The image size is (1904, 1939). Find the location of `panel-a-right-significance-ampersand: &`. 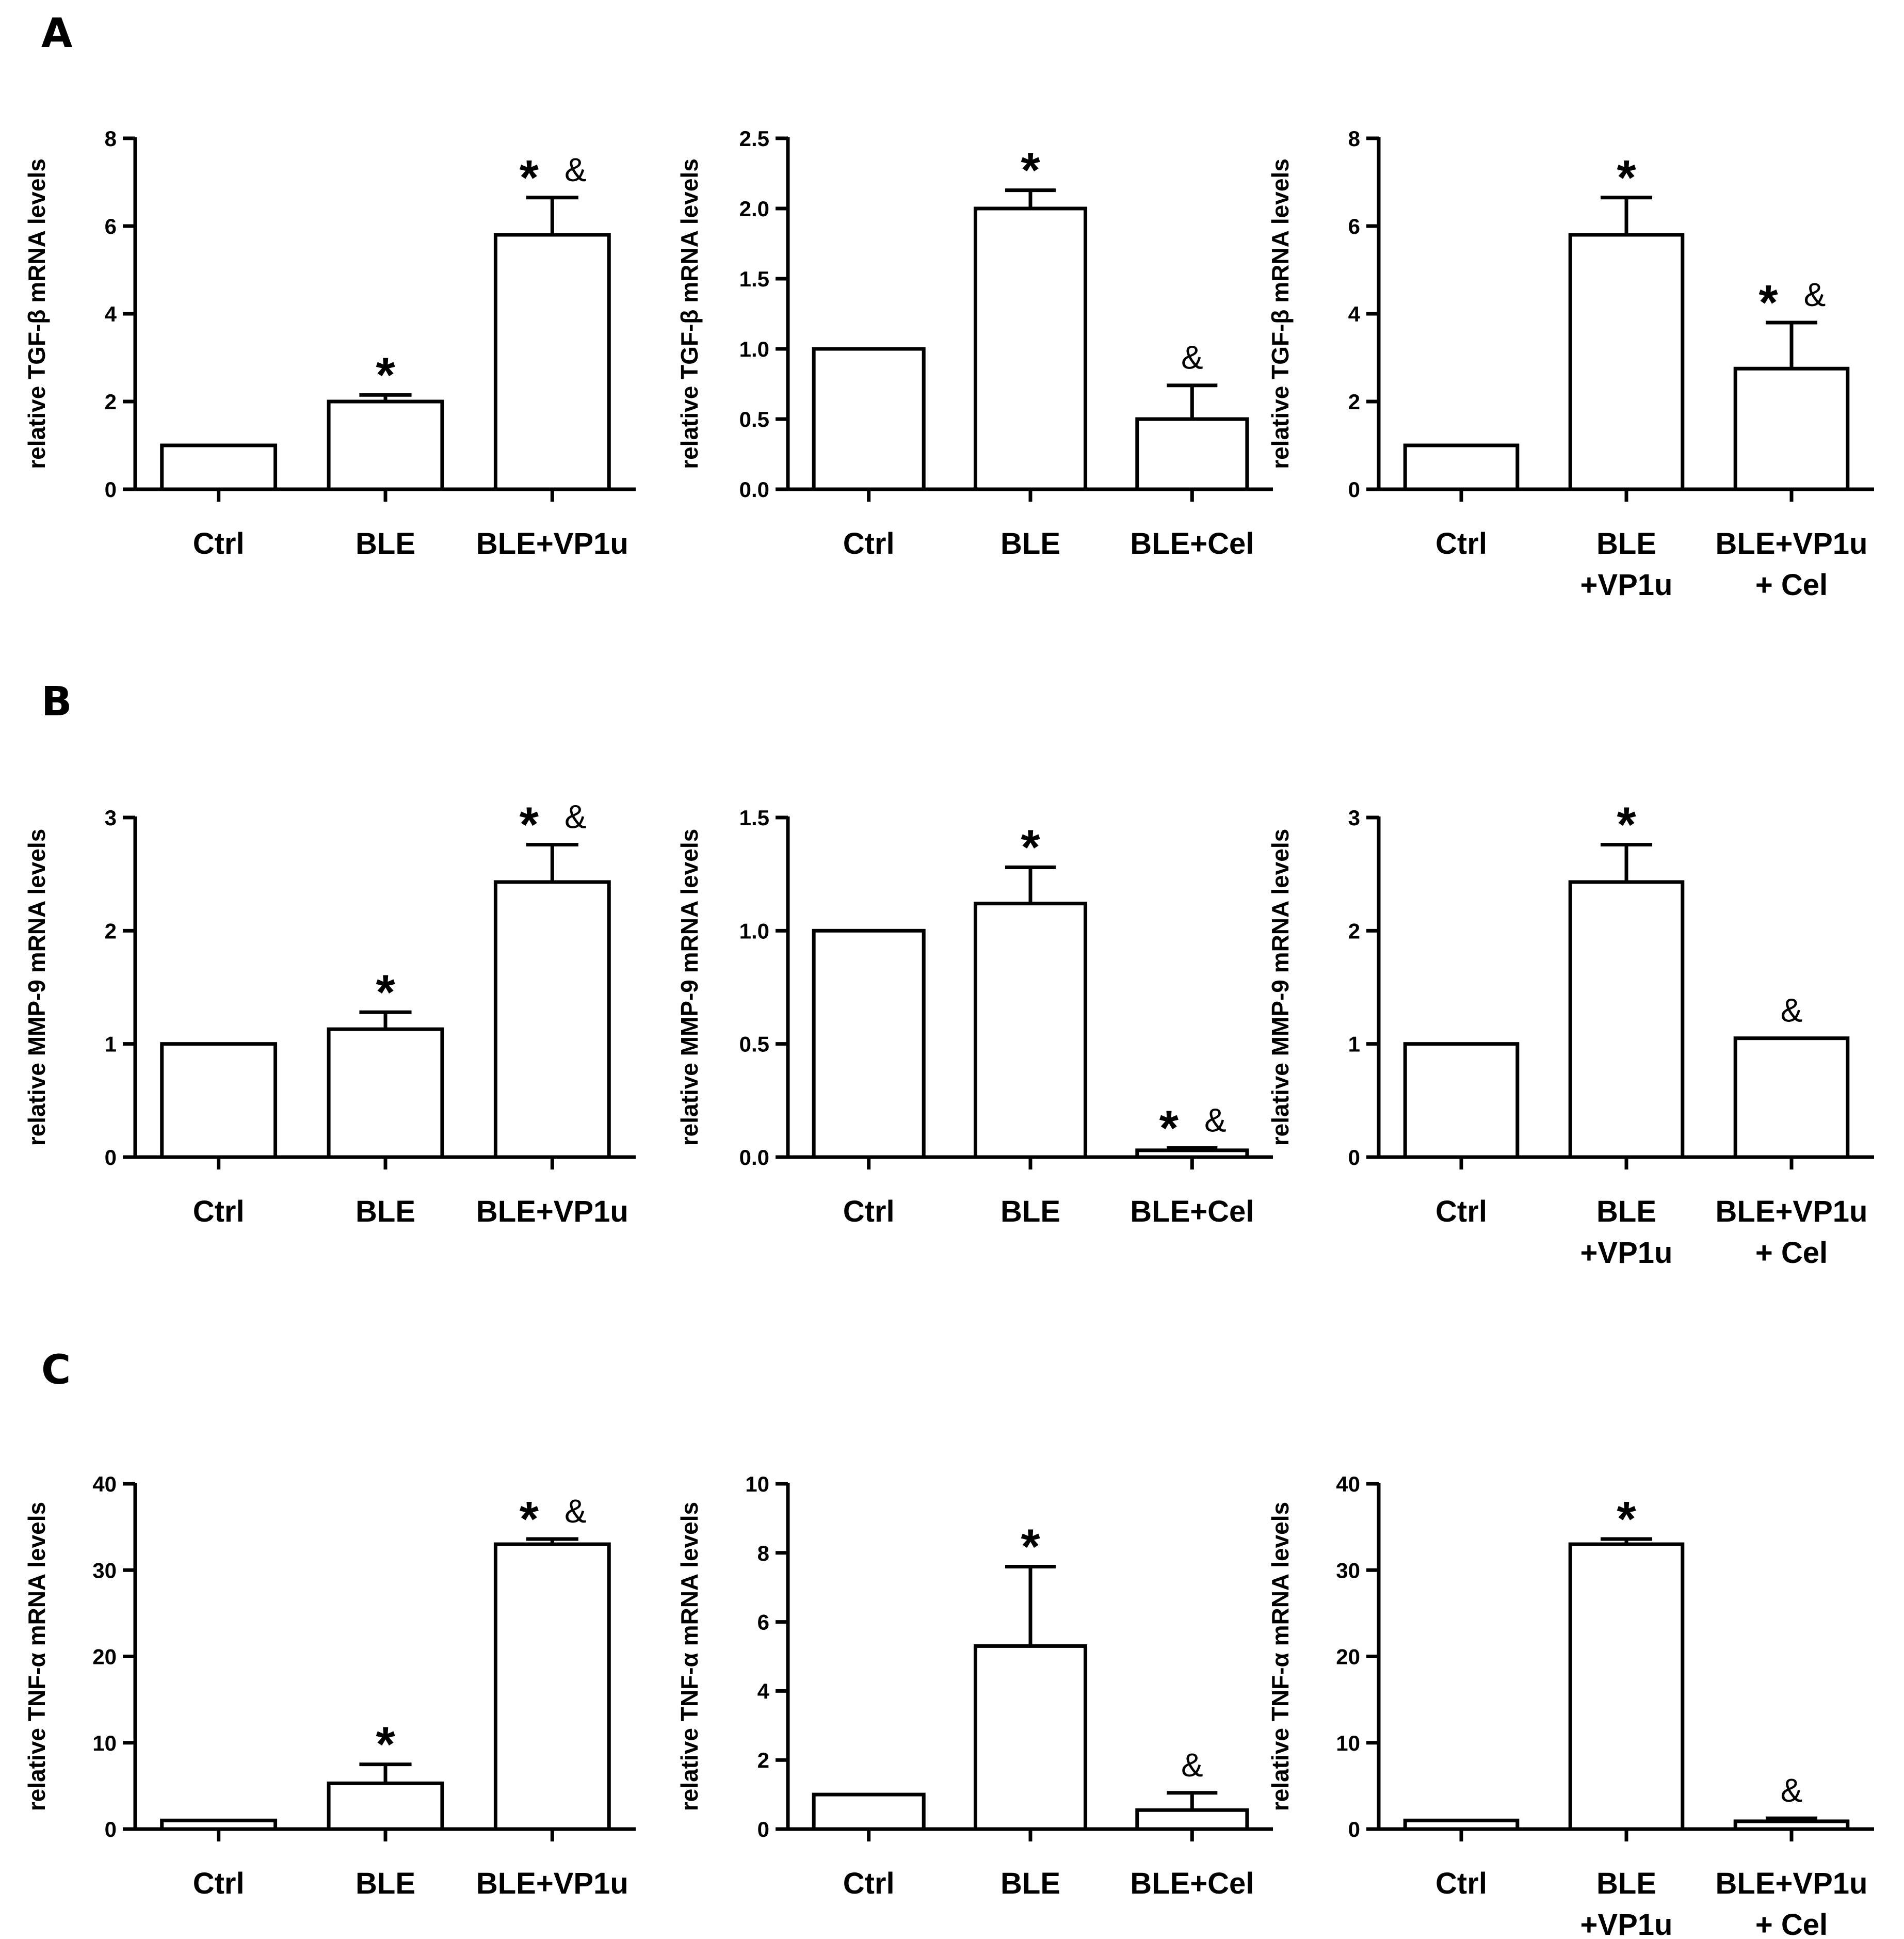

panel-a-right-significance-ampersand: & is located at coordinates (1815, 294).